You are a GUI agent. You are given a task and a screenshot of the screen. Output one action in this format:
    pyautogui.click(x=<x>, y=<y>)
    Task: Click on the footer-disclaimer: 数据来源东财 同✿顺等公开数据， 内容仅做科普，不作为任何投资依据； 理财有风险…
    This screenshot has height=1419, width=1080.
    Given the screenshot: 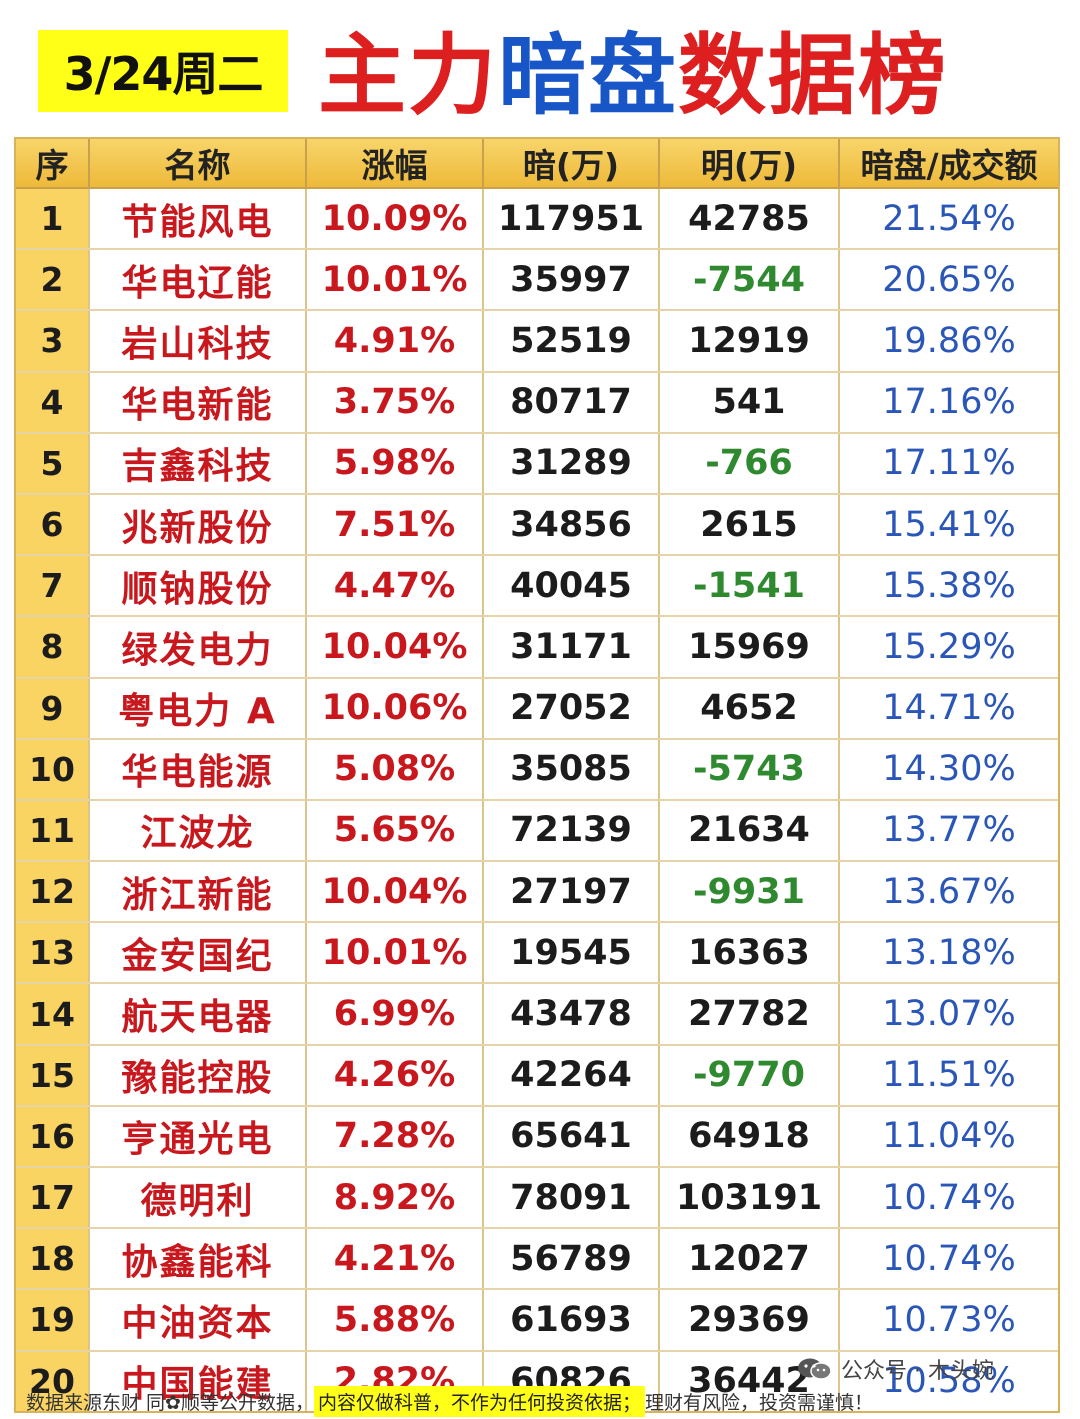 What is the action you would take?
    pyautogui.click(x=540, y=1401)
    